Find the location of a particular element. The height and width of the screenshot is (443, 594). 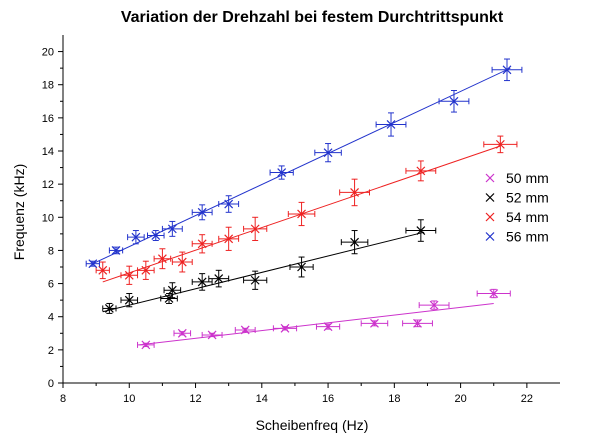

legend-label-3: 56 mm is located at coordinates (527, 237).